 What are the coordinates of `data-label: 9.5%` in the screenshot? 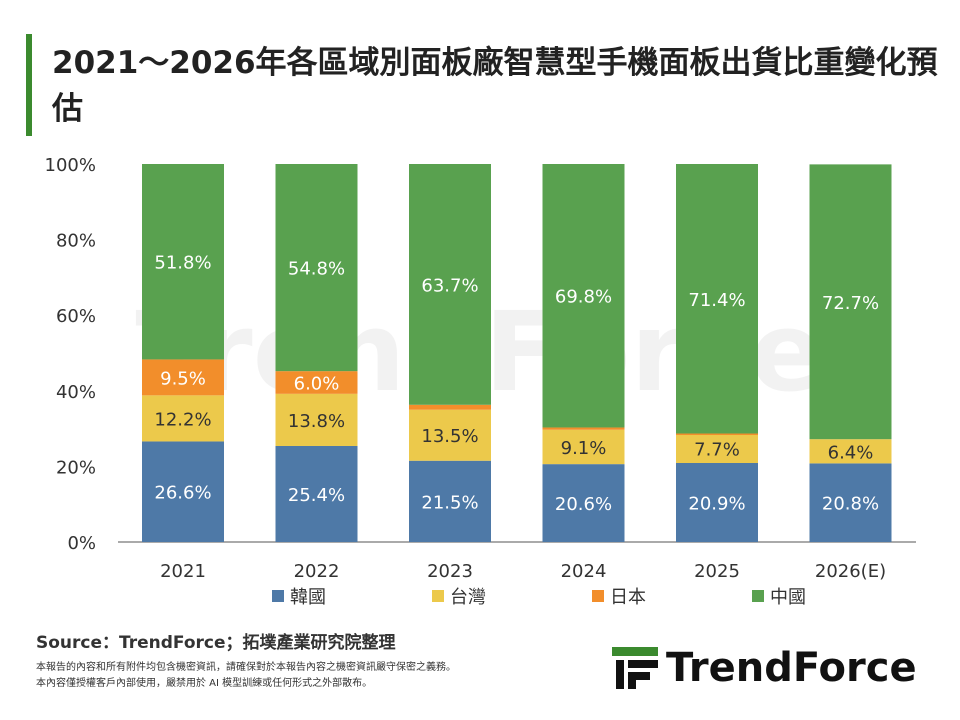 It's located at (183, 378).